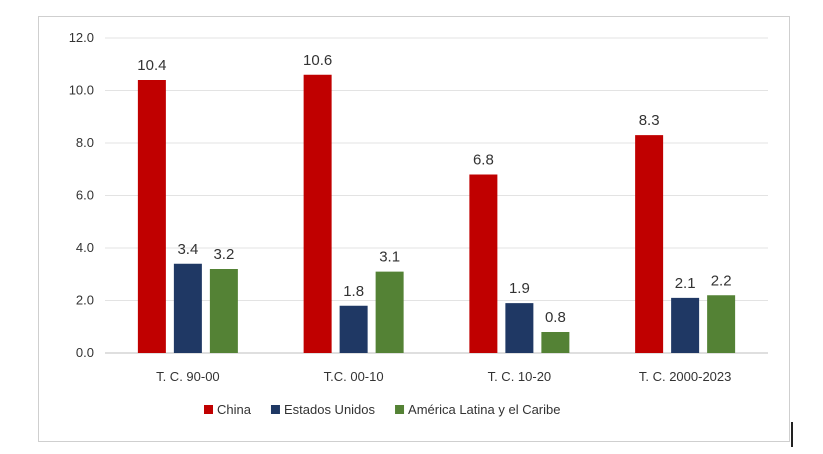  What do you see at coordinates (234, 409) in the screenshot?
I see `legend-label: China` at bounding box center [234, 409].